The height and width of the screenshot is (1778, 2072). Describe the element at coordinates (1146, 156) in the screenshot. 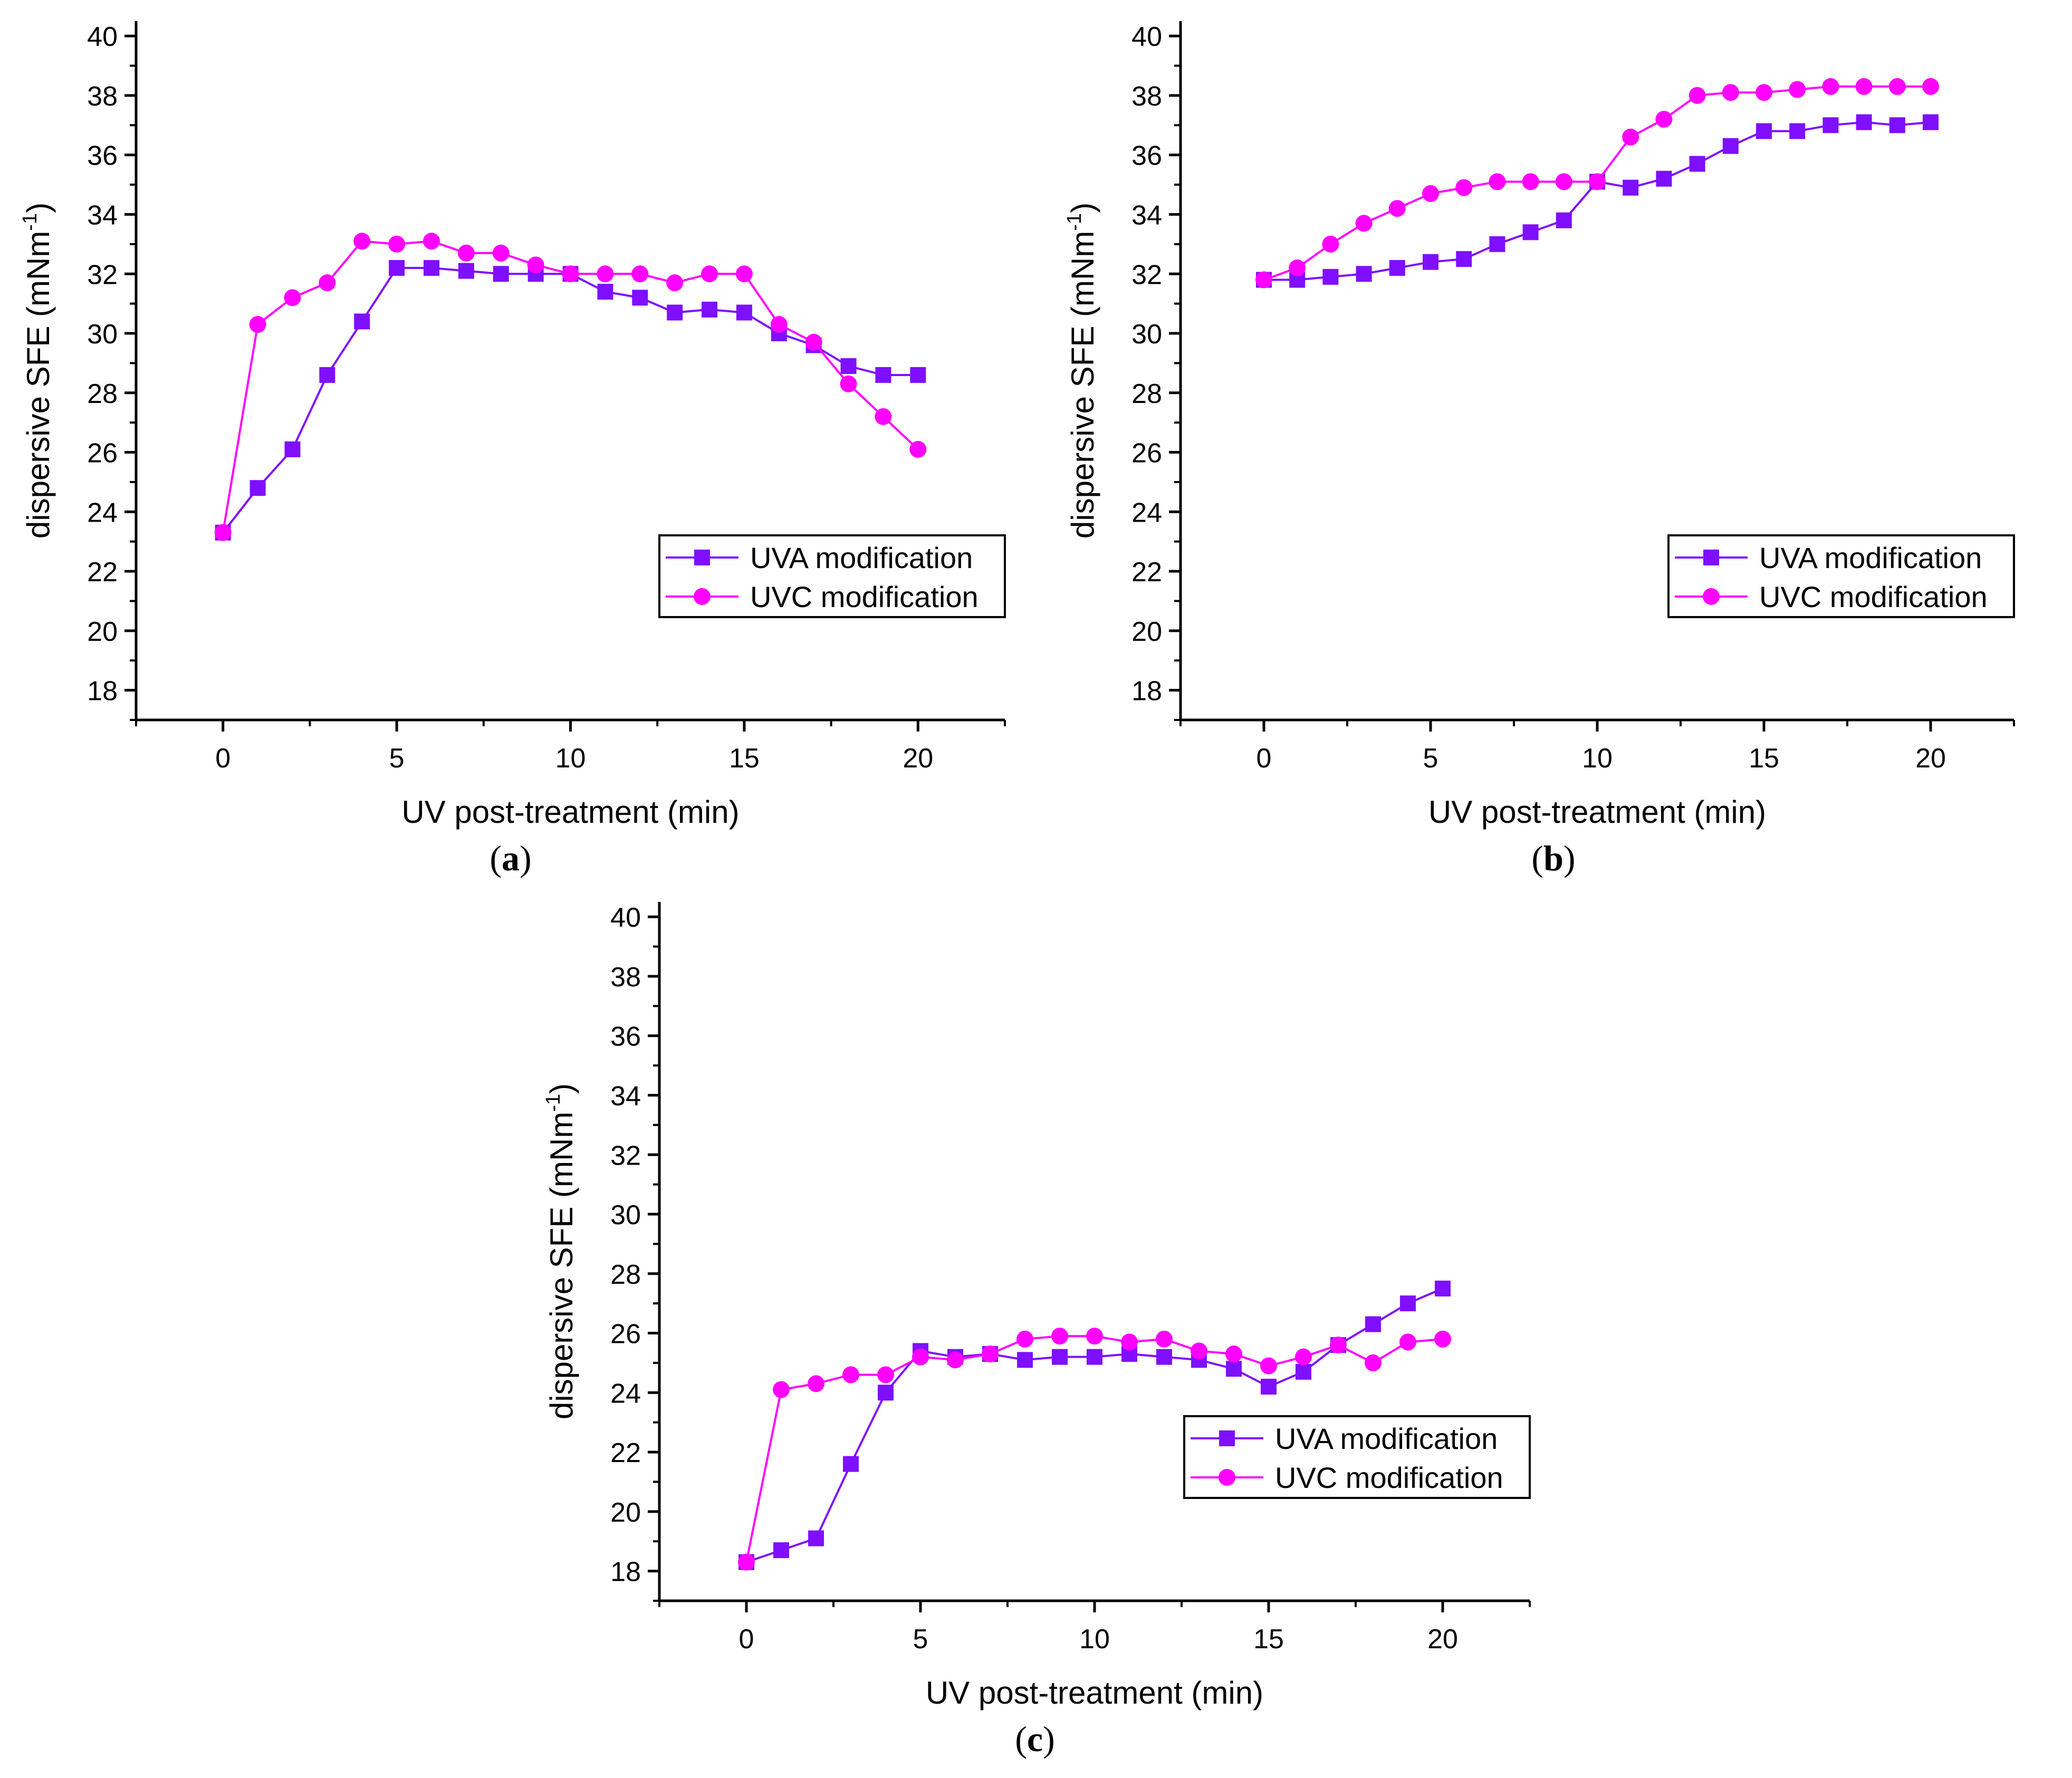

I see `y-tick-label: 36` at that location.